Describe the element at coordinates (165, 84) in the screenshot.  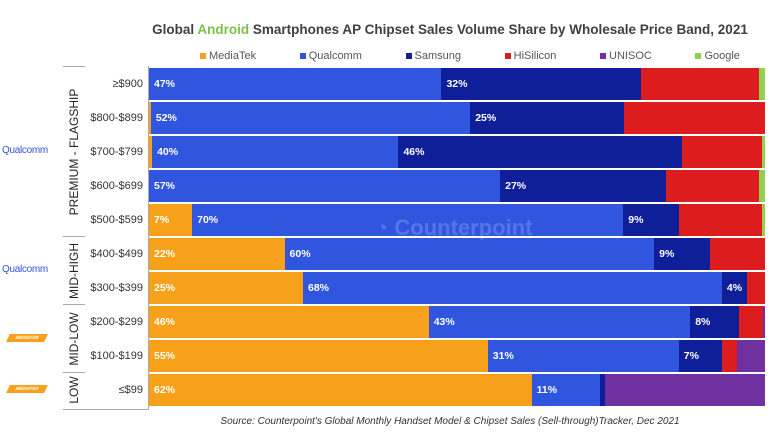
I see `data-label: 47%` at that location.